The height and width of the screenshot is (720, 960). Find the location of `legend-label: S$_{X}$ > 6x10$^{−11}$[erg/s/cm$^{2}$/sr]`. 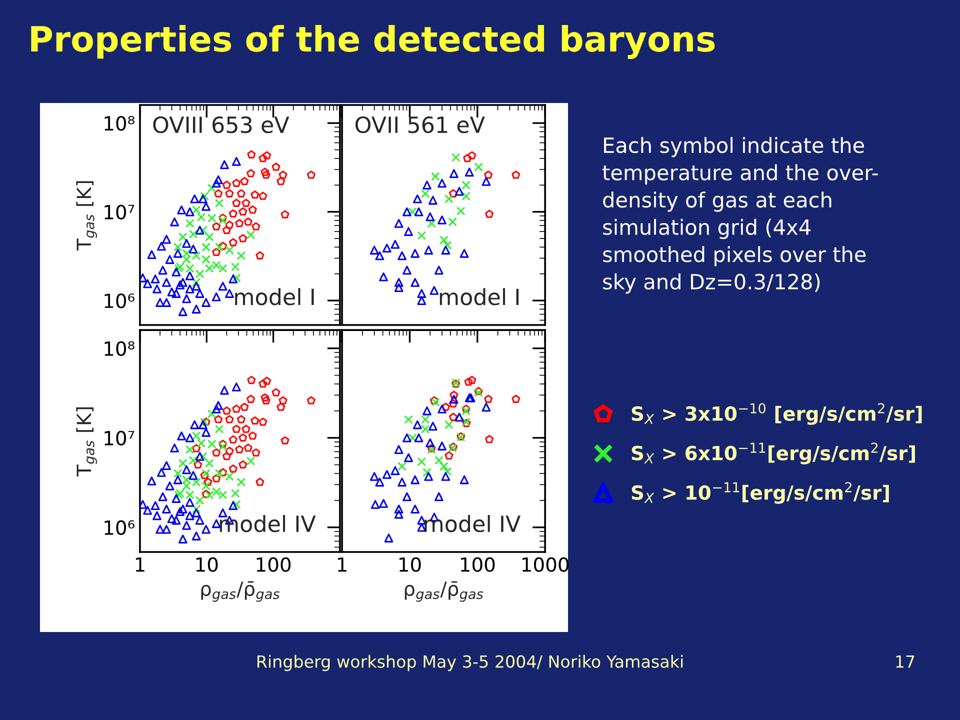

legend-label: S$_{X}$ > 6x10$^{−11}$[erg/s/cm$^{2}$/sr] is located at coordinates (773, 453).